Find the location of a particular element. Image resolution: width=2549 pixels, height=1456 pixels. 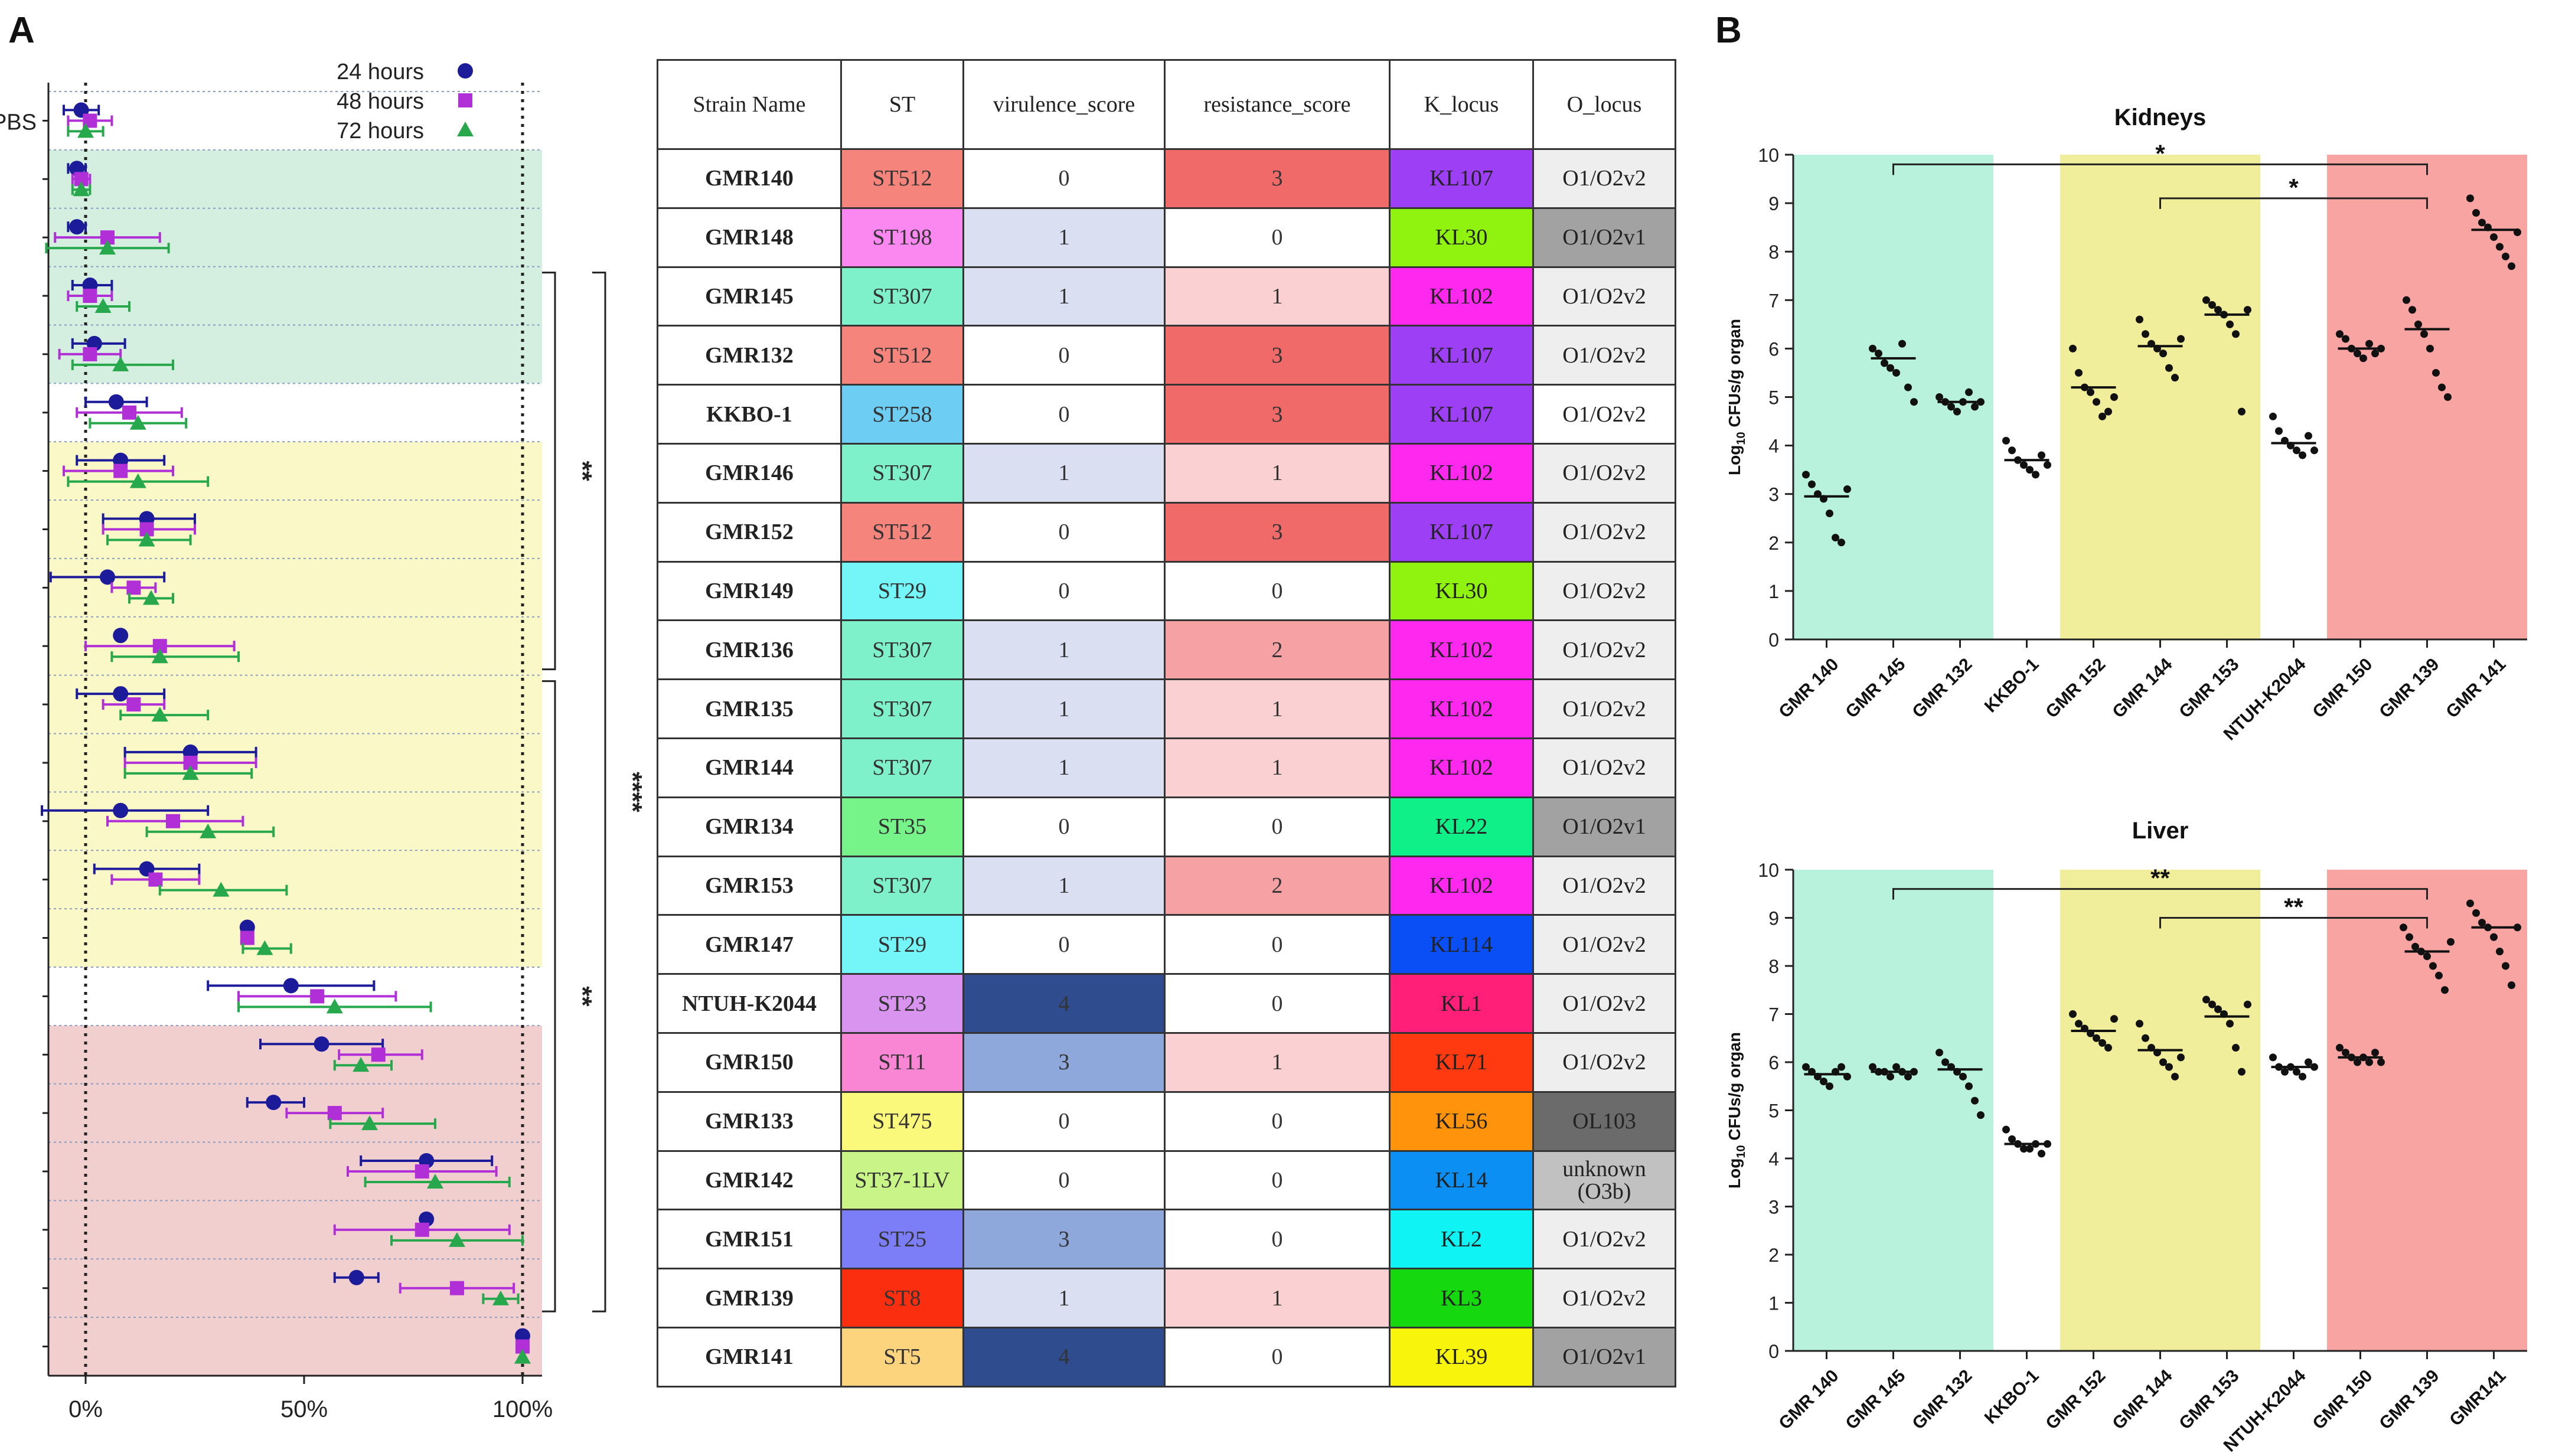

liver-band-teal is located at coordinates (1893, 1110).